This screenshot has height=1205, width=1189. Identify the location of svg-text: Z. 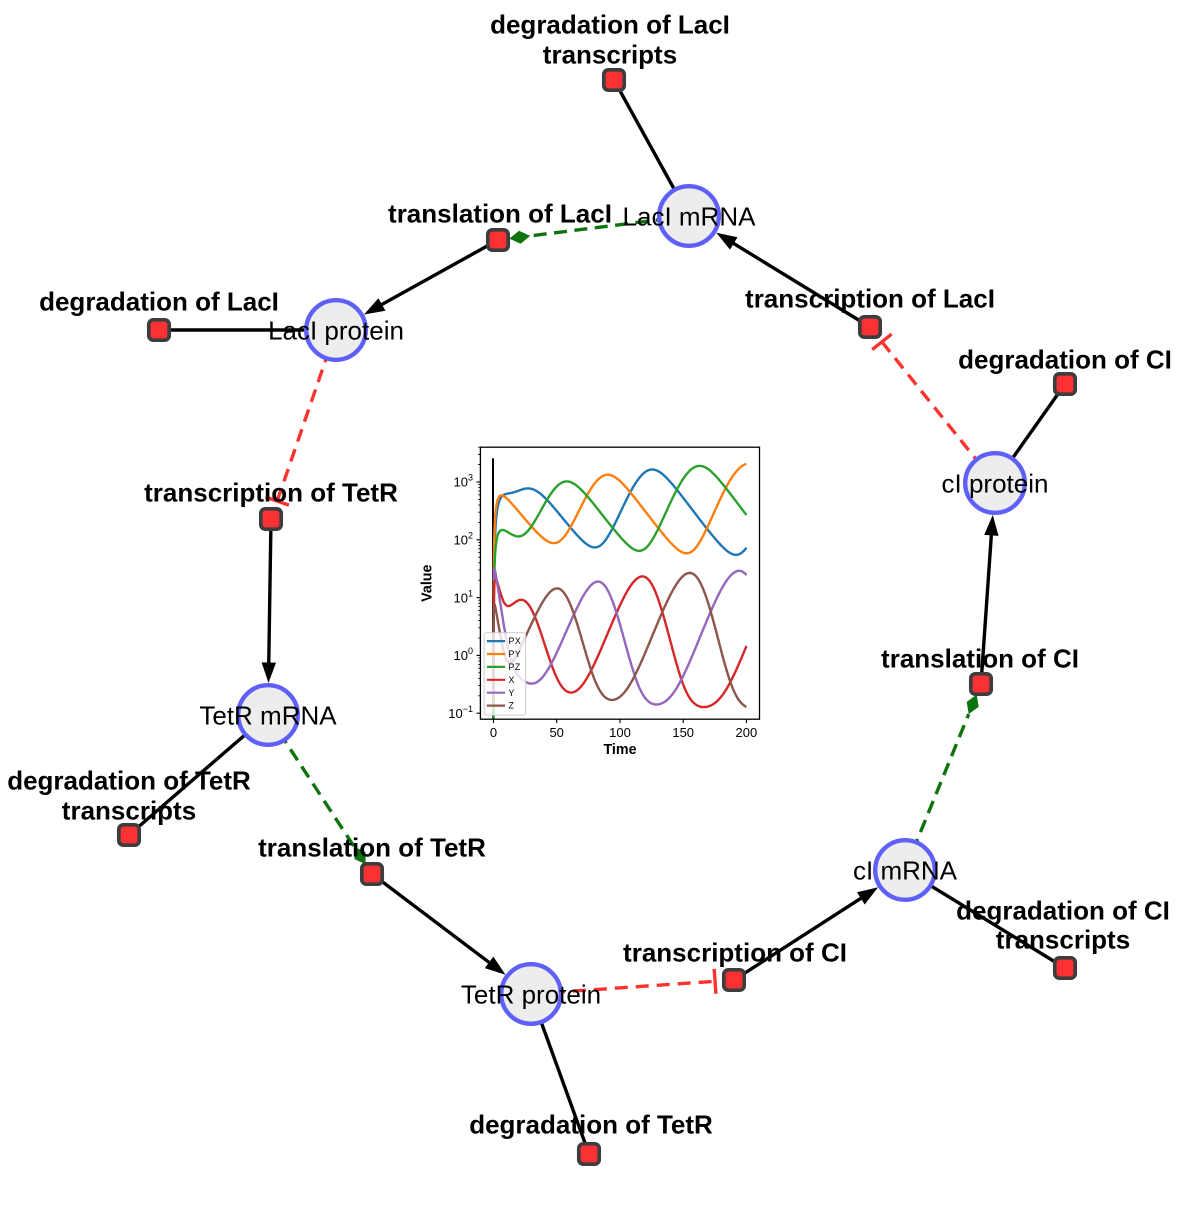
(512, 706).